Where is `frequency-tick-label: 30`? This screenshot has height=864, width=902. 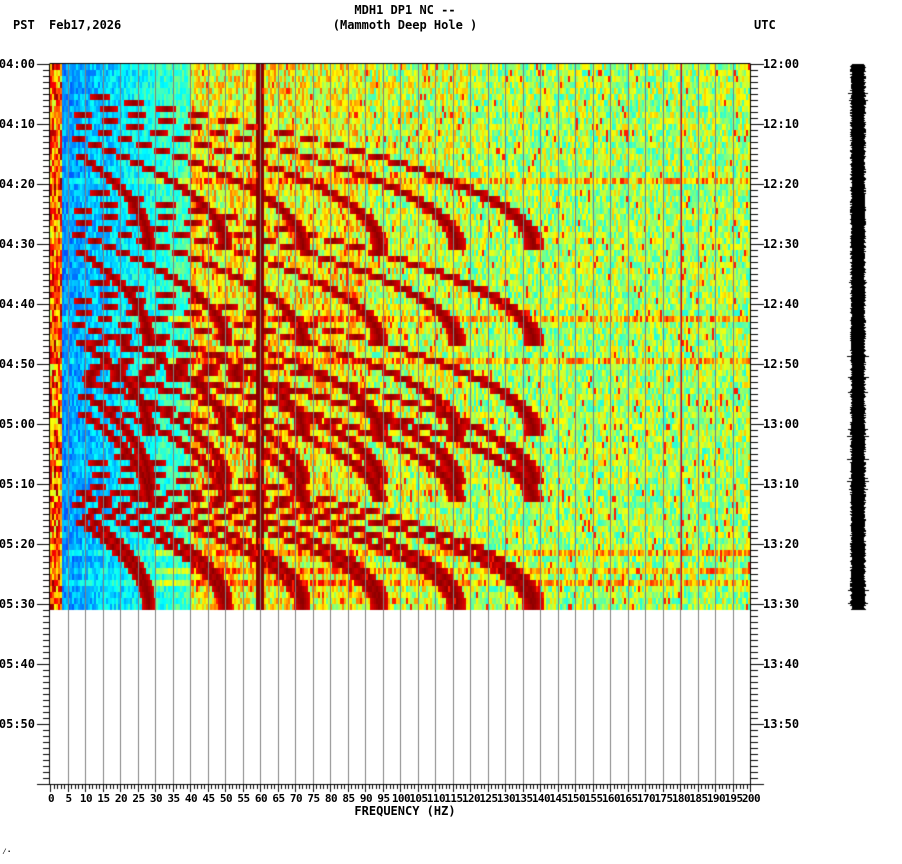 frequency-tick-label: 30 is located at coordinates (156, 798).